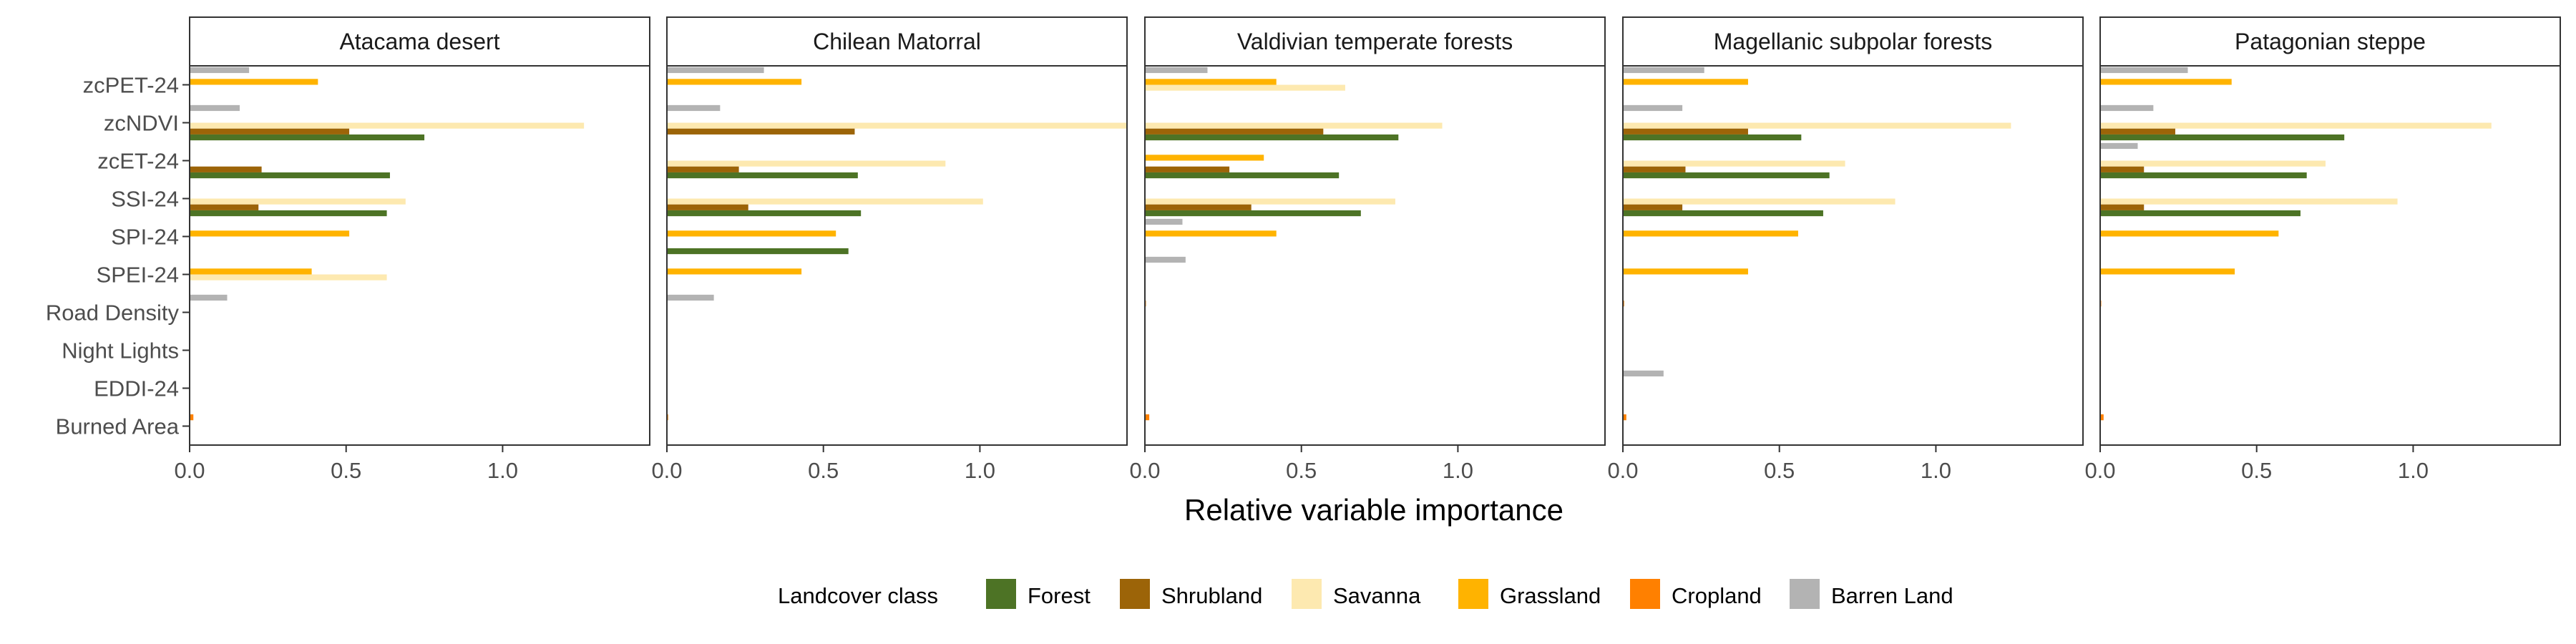 The image size is (2576, 644). What do you see at coordinates (118, 426) in the screenshot?
I see `y-tick-label: Burned Area` at bounding box center [118, 426].